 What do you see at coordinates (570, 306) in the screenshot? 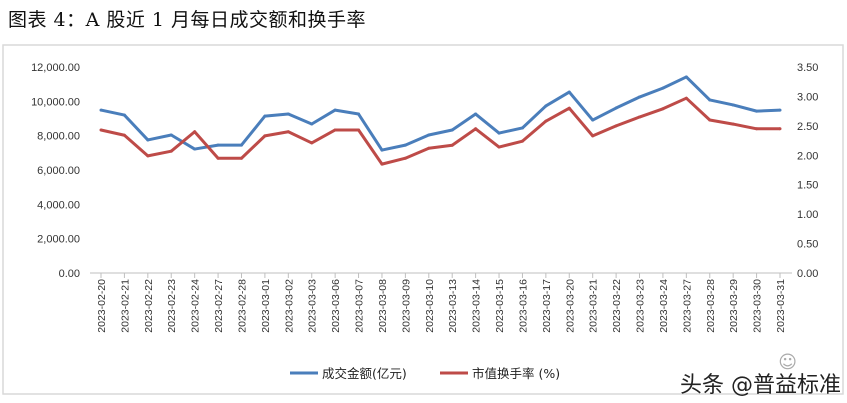
I see `x-tick-label: 2023-03-20` at bounding box center [570, 306].